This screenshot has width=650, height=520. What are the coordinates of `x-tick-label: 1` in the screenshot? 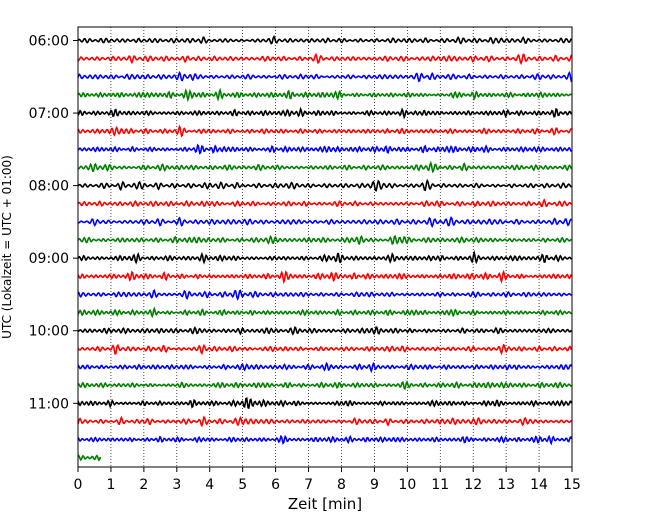 It's located at (110, 485).